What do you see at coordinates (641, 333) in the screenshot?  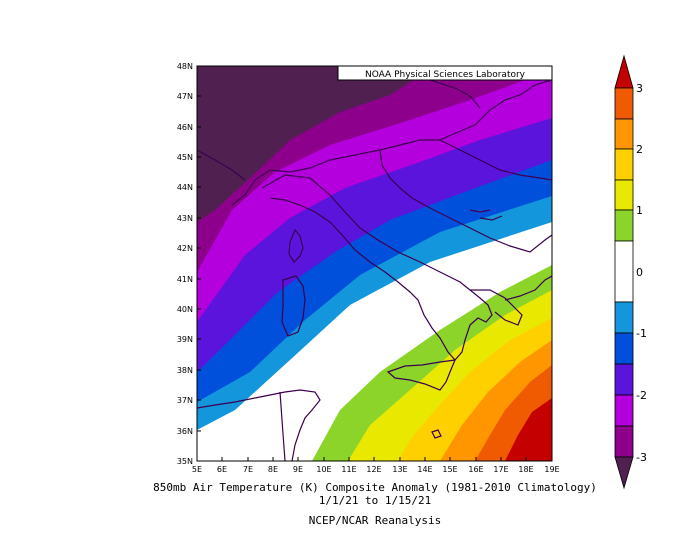 I see `colorbar-label: -1` at bounding box center [641, 333].